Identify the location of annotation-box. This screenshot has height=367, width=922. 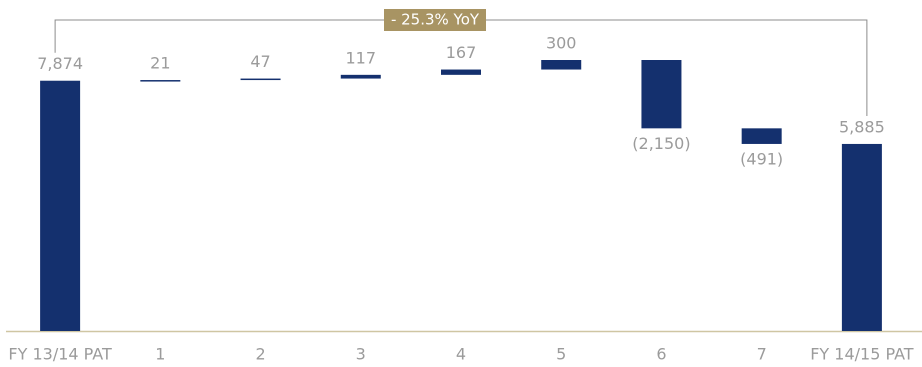
(435, 20).